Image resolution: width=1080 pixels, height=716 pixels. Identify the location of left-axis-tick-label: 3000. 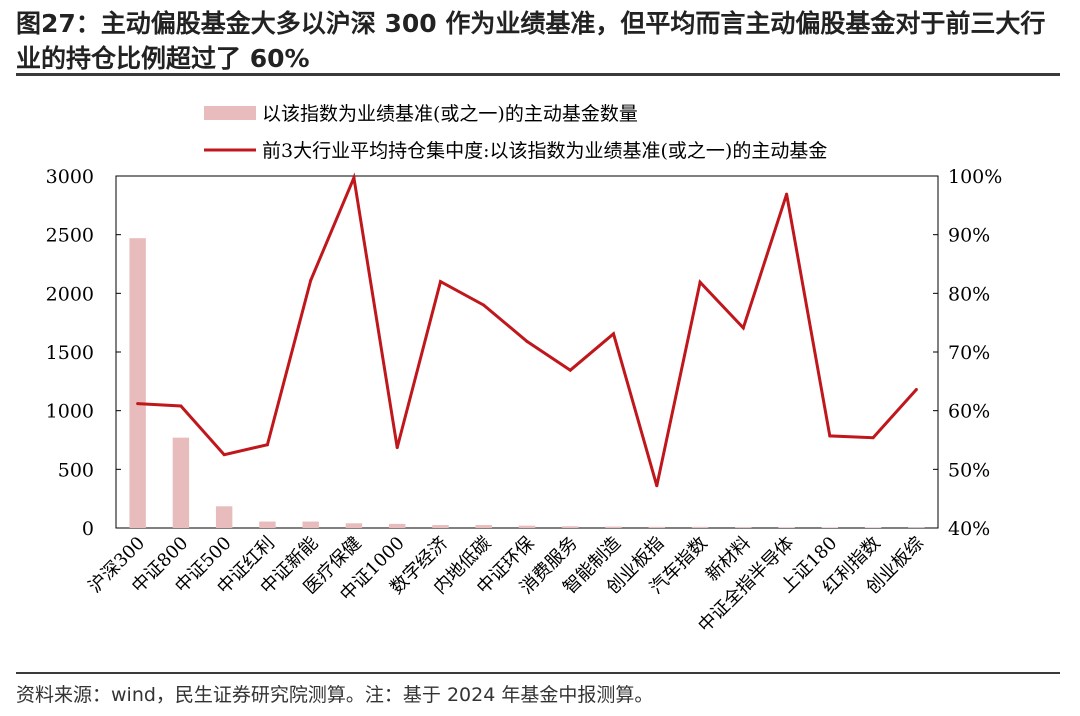
(70, 177).